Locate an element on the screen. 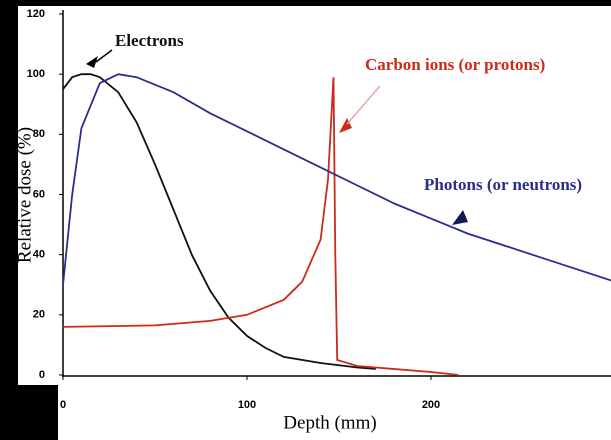 Image resolution: width=611 pixels, height=440 pixels. y-tick-label: 100 is located at coordinates (36, 74).